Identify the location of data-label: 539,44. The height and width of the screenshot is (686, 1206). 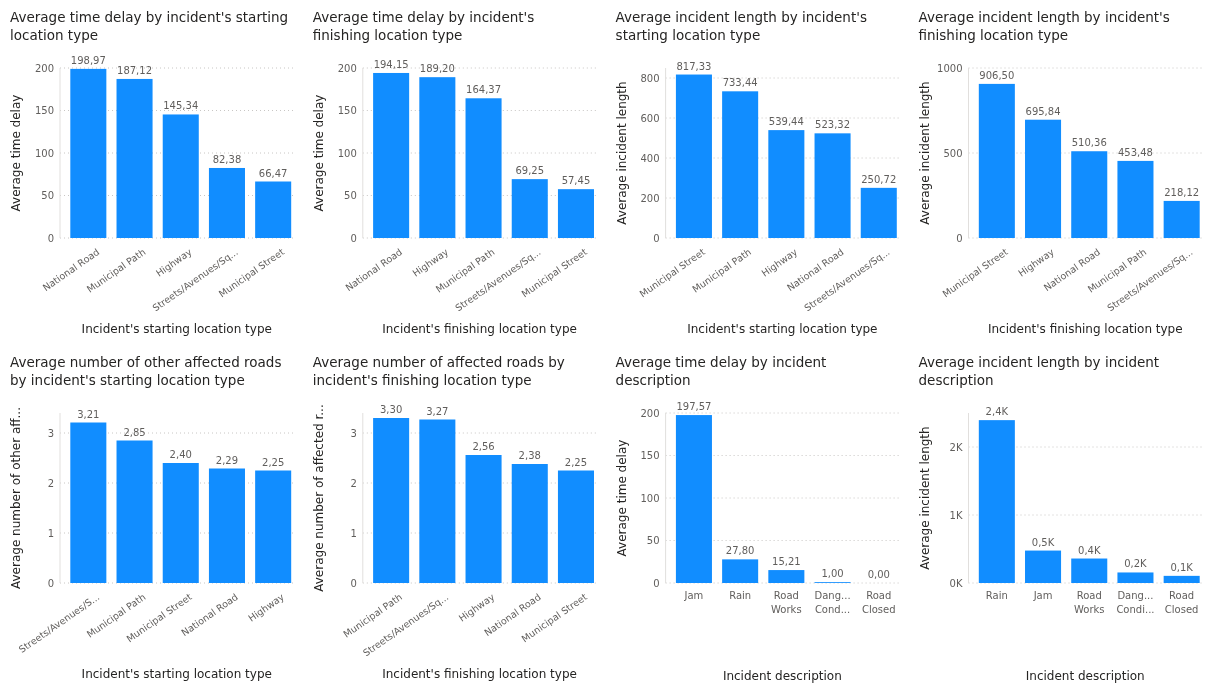
(786, 122).